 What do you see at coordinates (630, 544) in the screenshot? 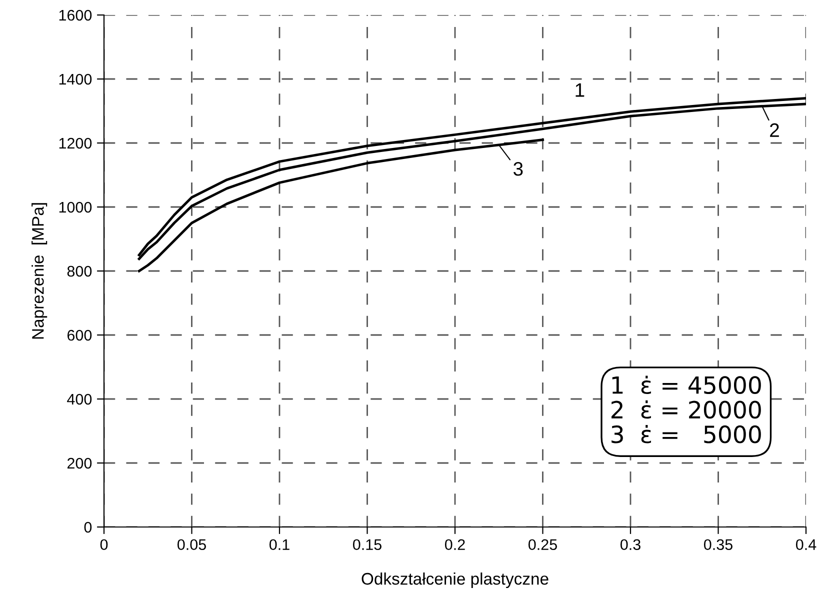
I see `x-tick-label: 0.3` at bounding box center [630, 544].